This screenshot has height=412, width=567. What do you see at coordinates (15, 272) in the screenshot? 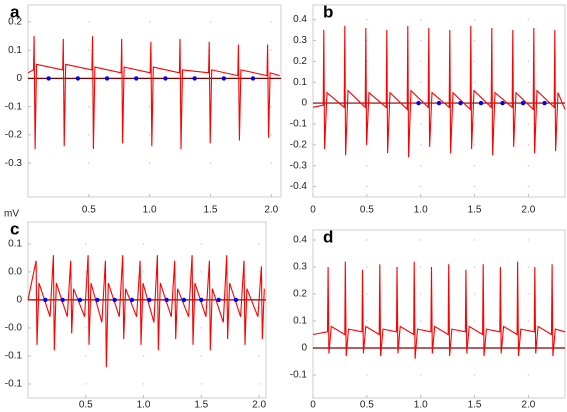
I see `y-tick-label: 0.0` at bounding box center [15, 272].